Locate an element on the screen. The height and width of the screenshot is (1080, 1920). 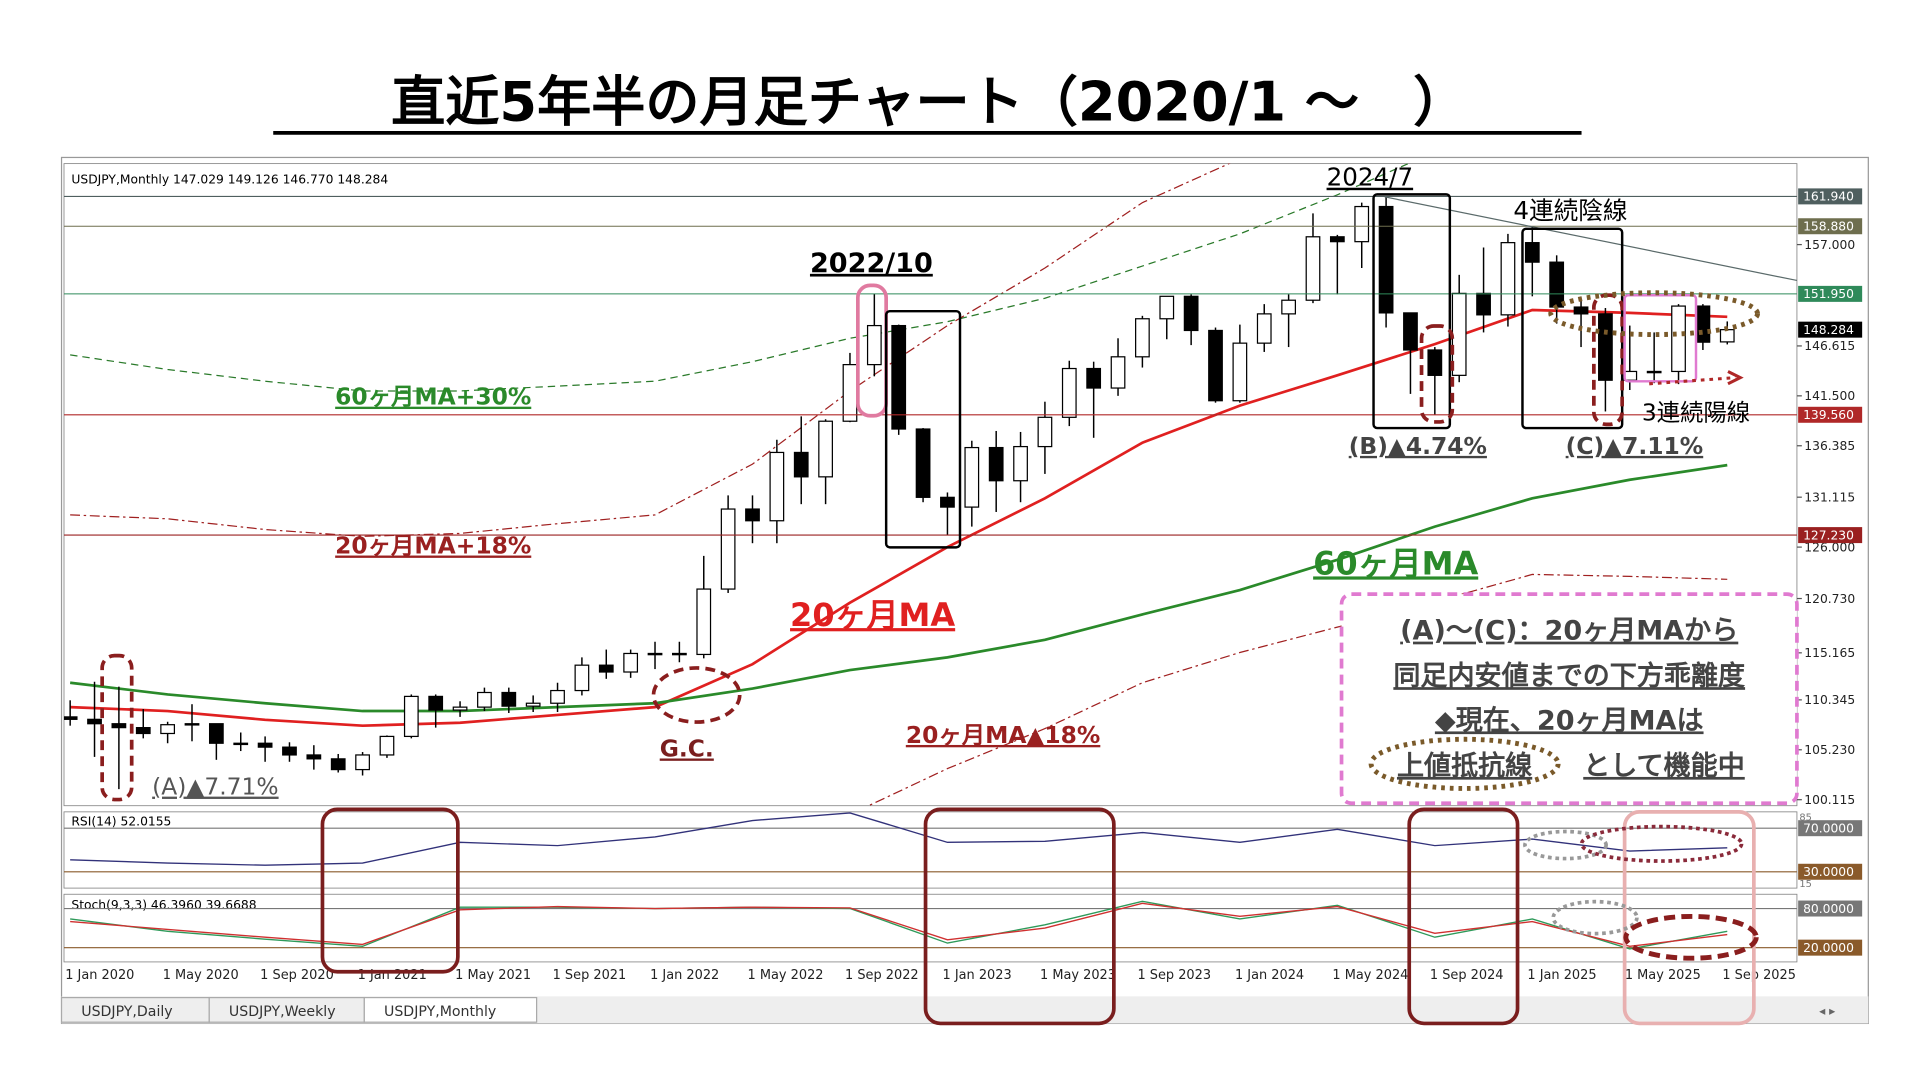
level-label: 80.0000 is located at coordinates (1828, 909).